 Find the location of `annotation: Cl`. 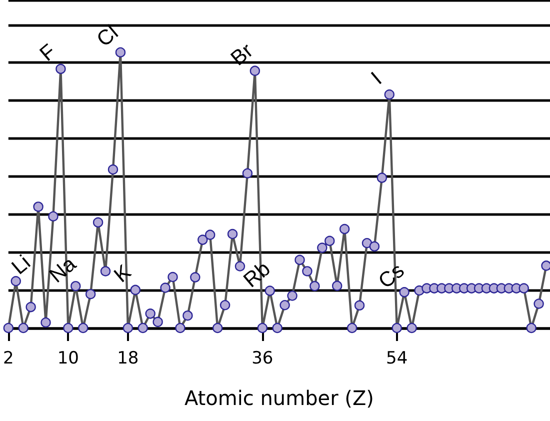

annotation: Cl is located at coordinates (107, 36).